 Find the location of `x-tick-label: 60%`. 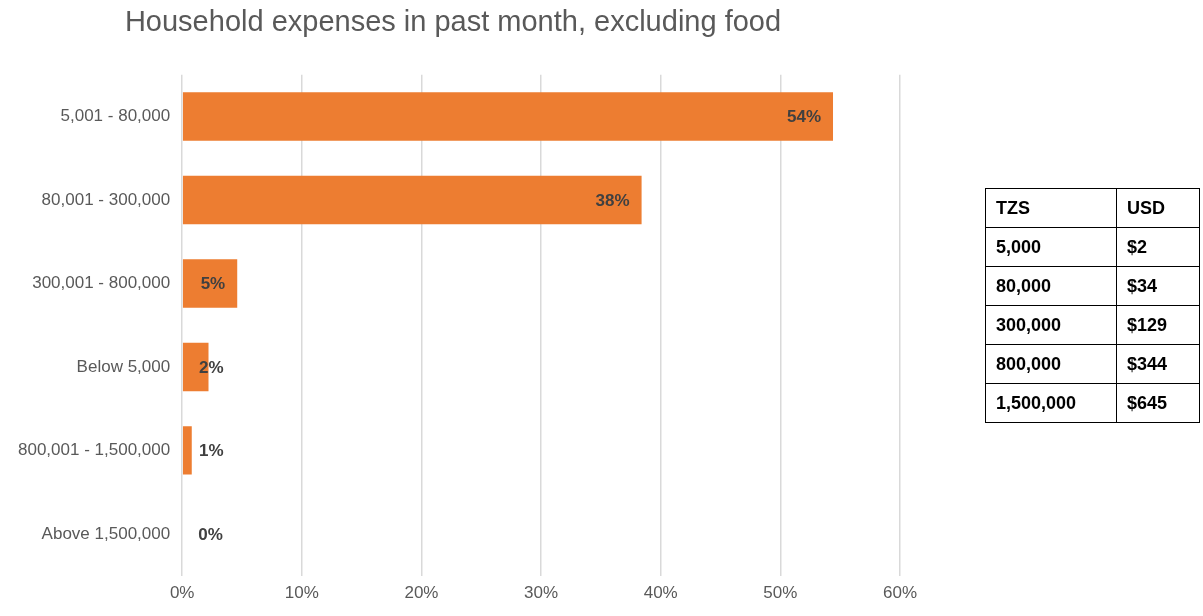

x-tick-label: 60% is located at coordinates (900, 593).